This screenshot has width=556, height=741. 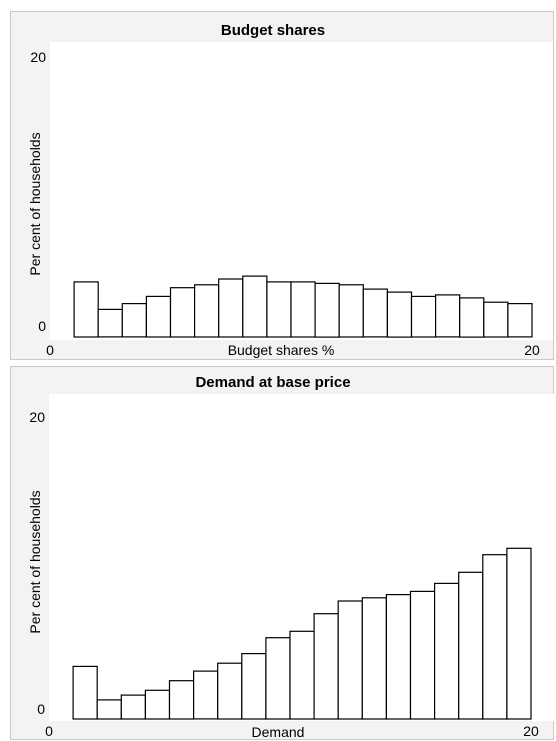 What do you see at coordinates (281, 350) in the screenshot?
I see `x-axis-label: Budget shares %` at bounding box center [281, 350].